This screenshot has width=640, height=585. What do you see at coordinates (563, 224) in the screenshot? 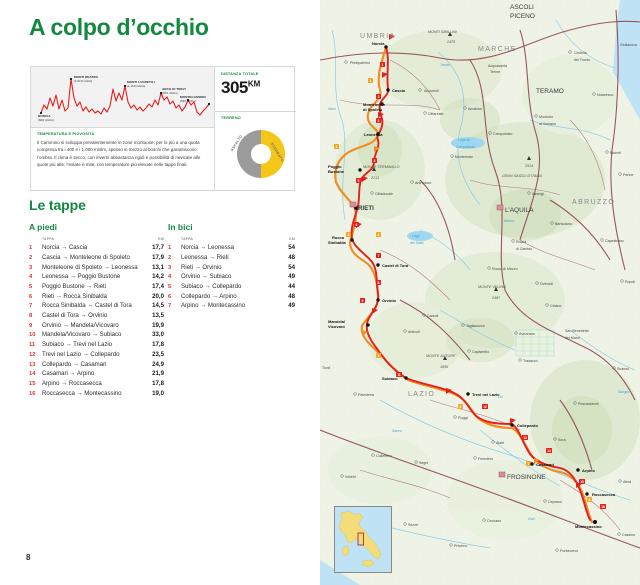
I see `svg-text: Barisciano` at bounding box center [563, 224].